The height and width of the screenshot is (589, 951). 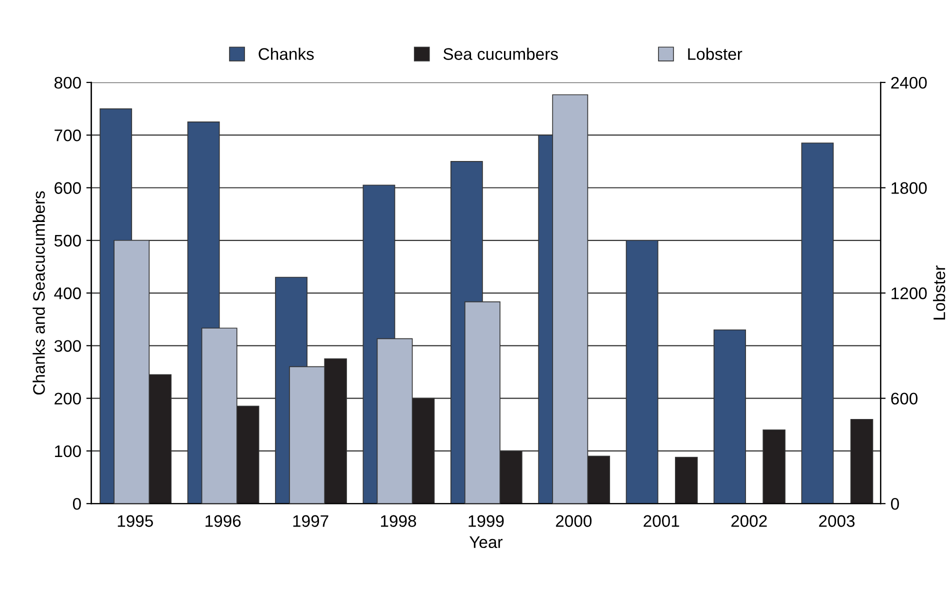 I want to click on y-tick-label: 100, so click(x=68, y=451).